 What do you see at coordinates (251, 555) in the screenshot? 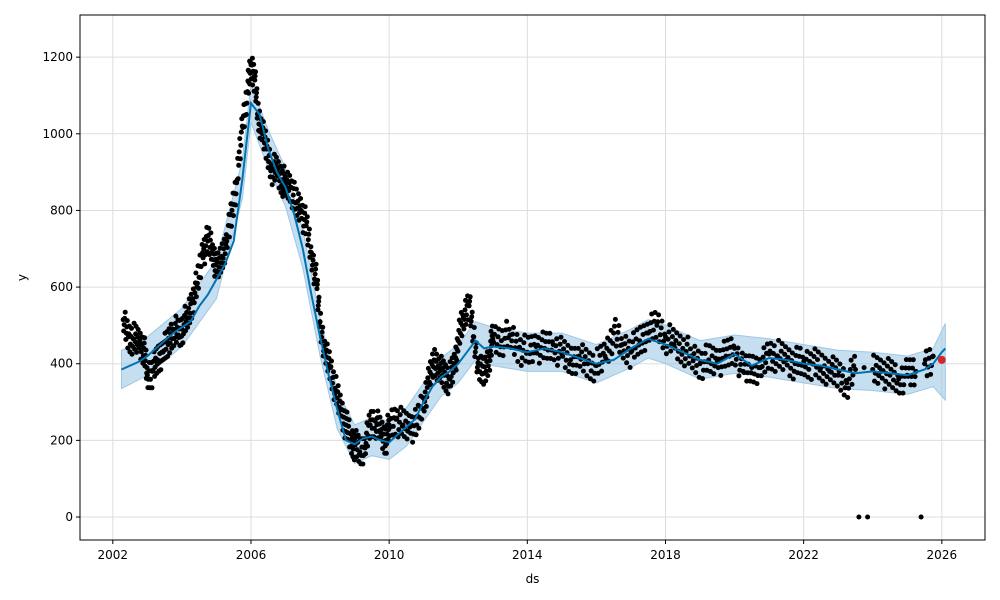
I see `x-tick-label: 2006` at bounding box center [251, 555].